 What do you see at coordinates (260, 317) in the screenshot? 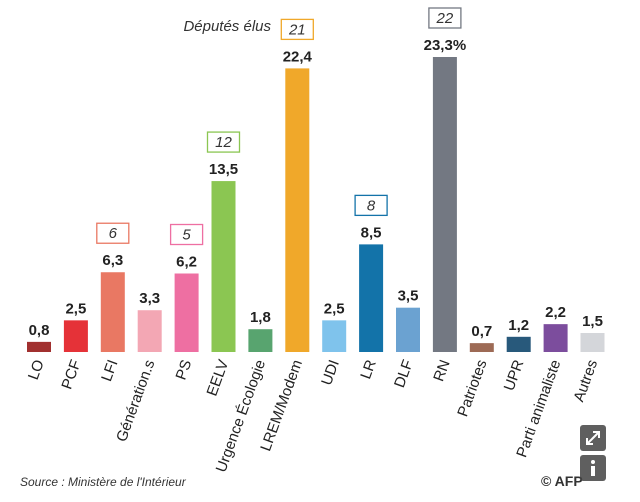
I see `value-label-6: 1,8` at bounding box center [260, 317].